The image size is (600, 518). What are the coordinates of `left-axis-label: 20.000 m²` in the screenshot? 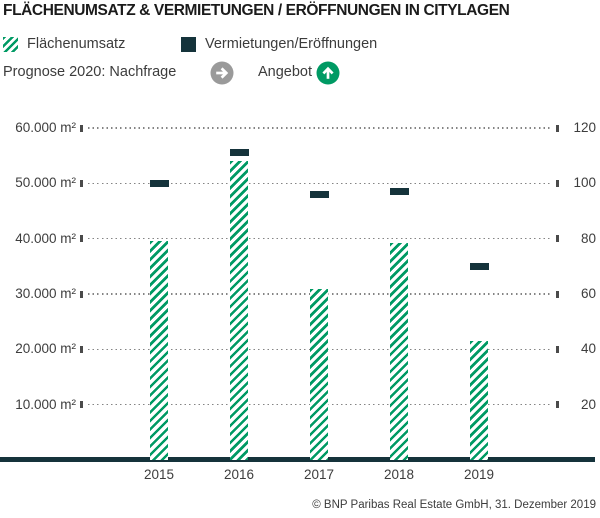 It's located at (45, 349).